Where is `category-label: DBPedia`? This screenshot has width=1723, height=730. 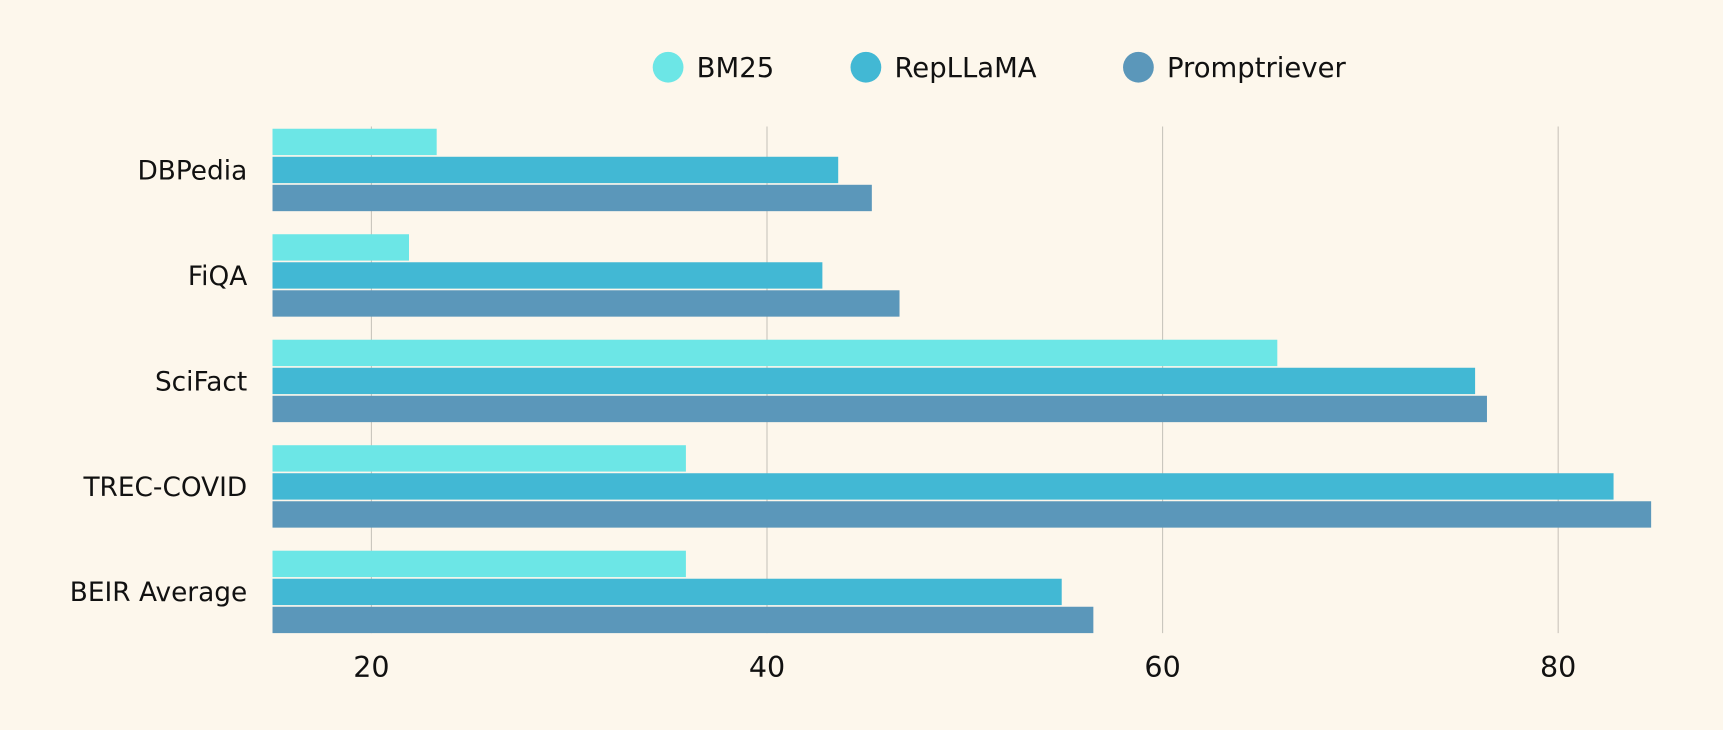
category-label: DBPedia is located at coordinates (192, 171).